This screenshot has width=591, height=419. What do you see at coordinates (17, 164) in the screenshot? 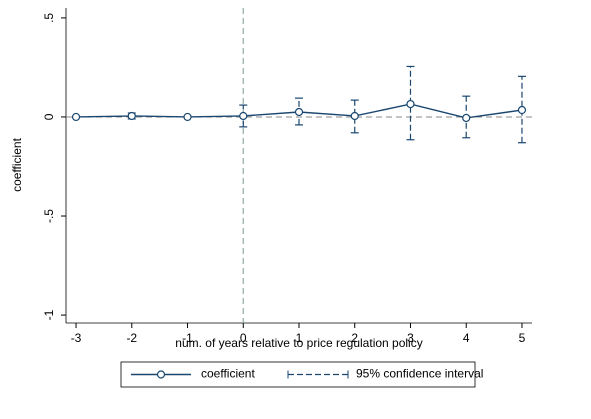
I see `y-axis-title: coefficient` at bounding box center [17, 164].